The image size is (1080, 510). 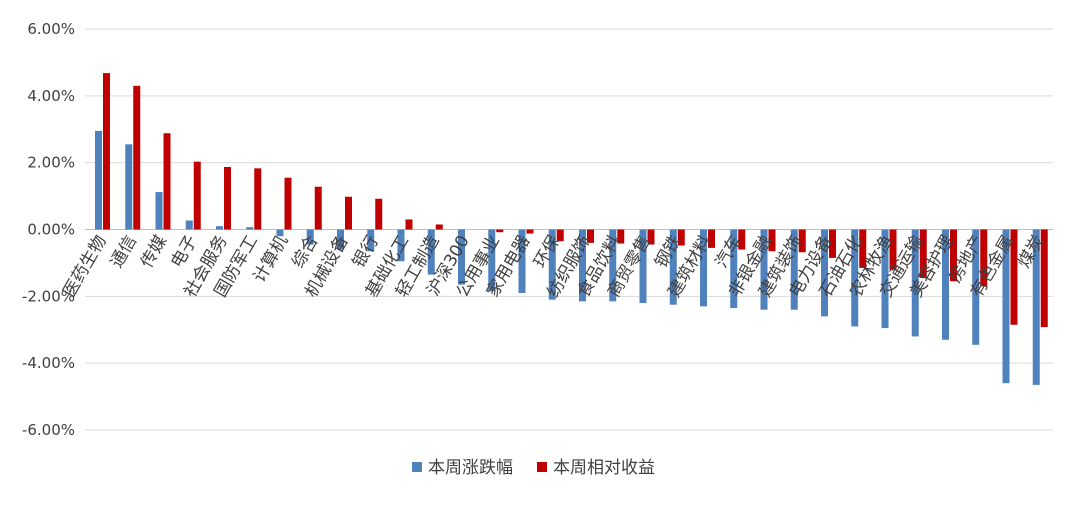 I want to click on y-tick-label: -4.00%, so click(x=48, y=363).